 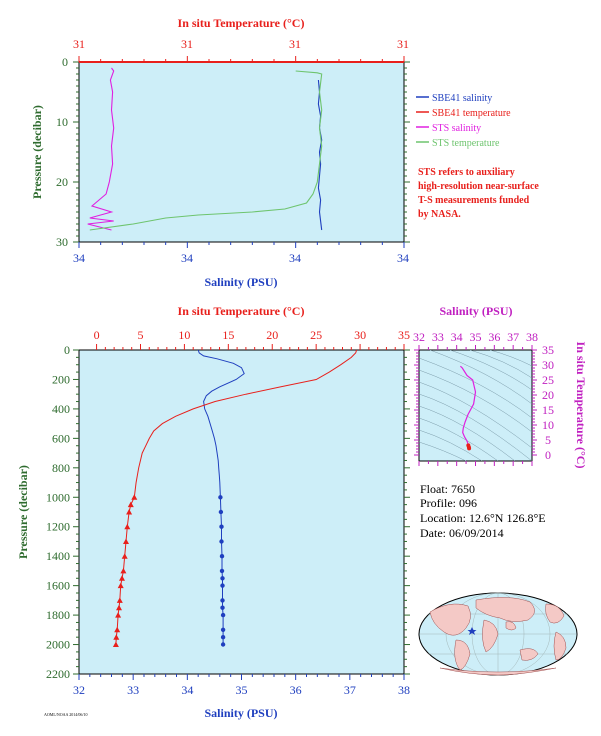 What do you see at coordinates (240, 713) in the screenshot?
I see `p2-bottom-axis-title: Salinity (PSU)` at bounding box center [240, 713].